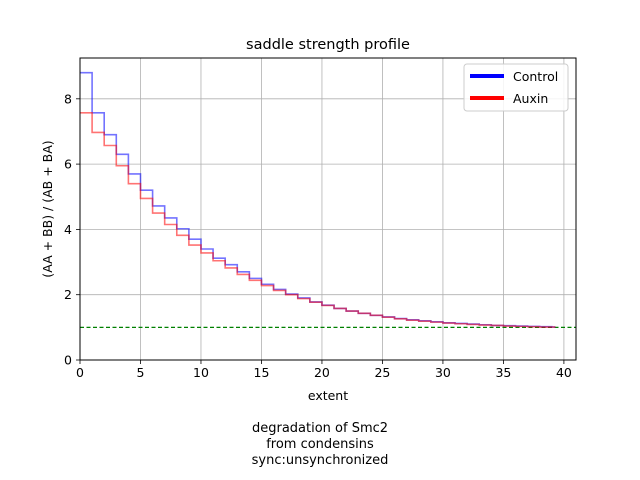 Image resolution: width=640 pixels, height=480 pixels. Describe the element at coordinates (320, 444) in the screenshot. I see `caption-line-2: from condensins` at that location.